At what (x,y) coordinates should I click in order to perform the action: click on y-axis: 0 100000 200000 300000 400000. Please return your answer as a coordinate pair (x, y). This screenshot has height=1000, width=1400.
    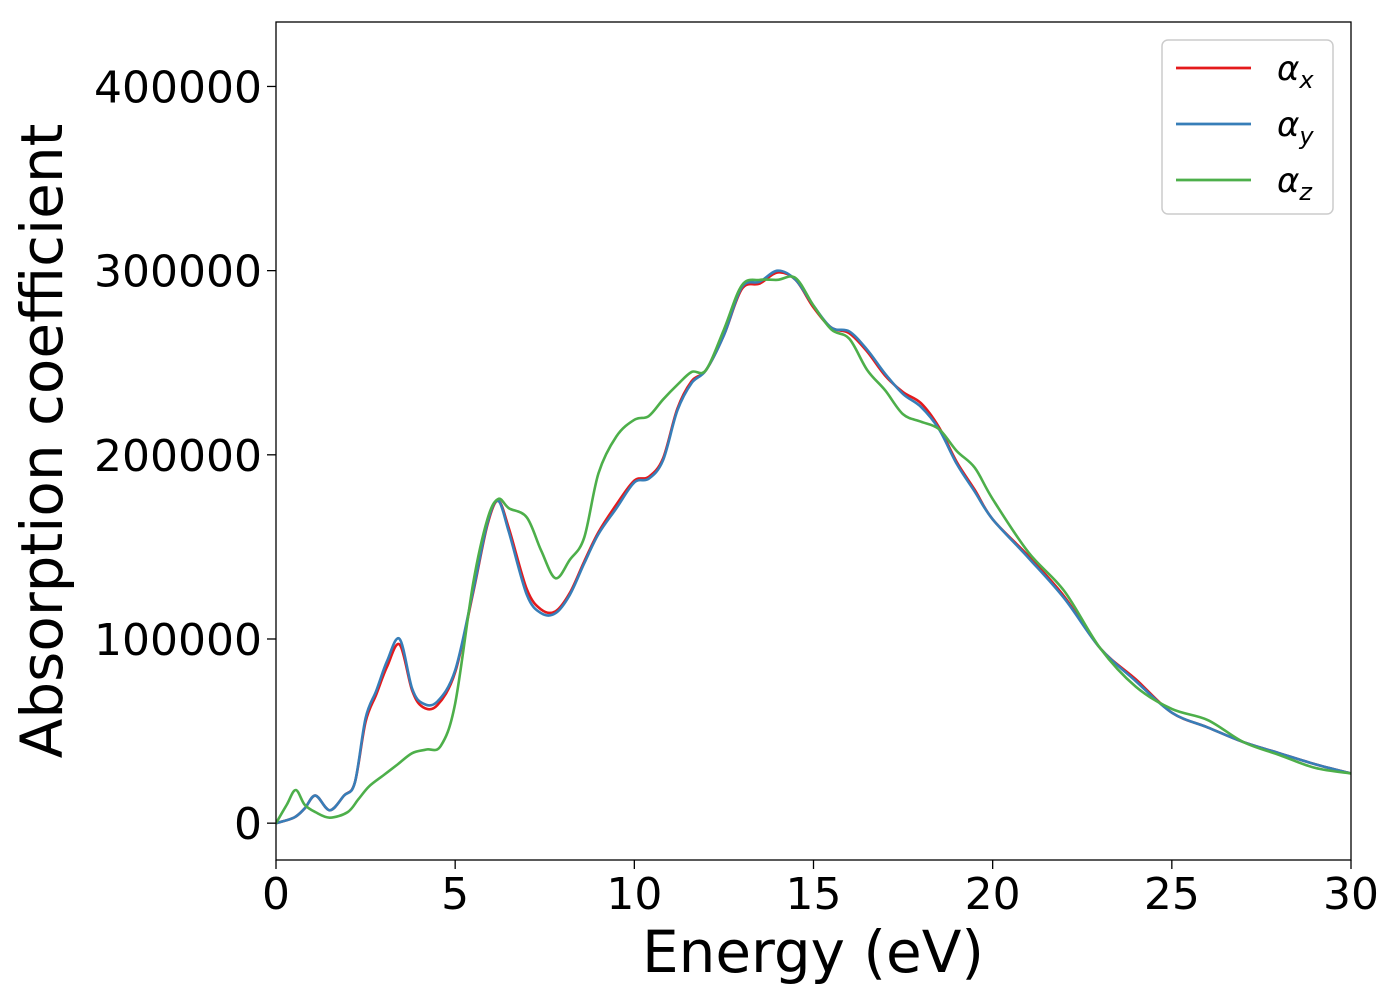
    Looking at the image, I should click on (185, 456).